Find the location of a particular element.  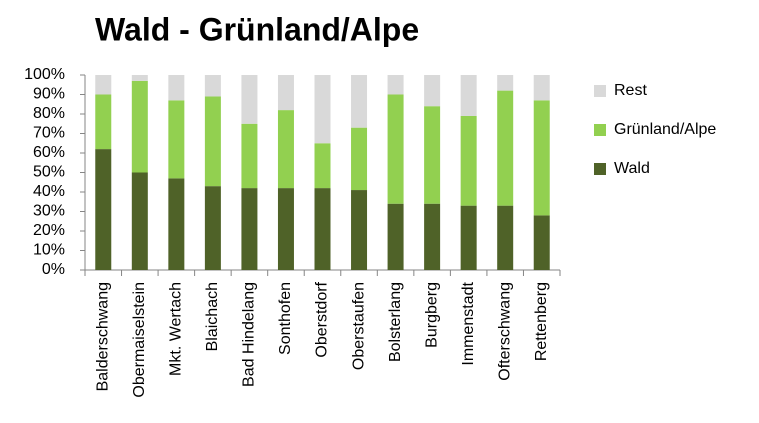

y-tick-label: 70% is located at coordinates (49, 133).